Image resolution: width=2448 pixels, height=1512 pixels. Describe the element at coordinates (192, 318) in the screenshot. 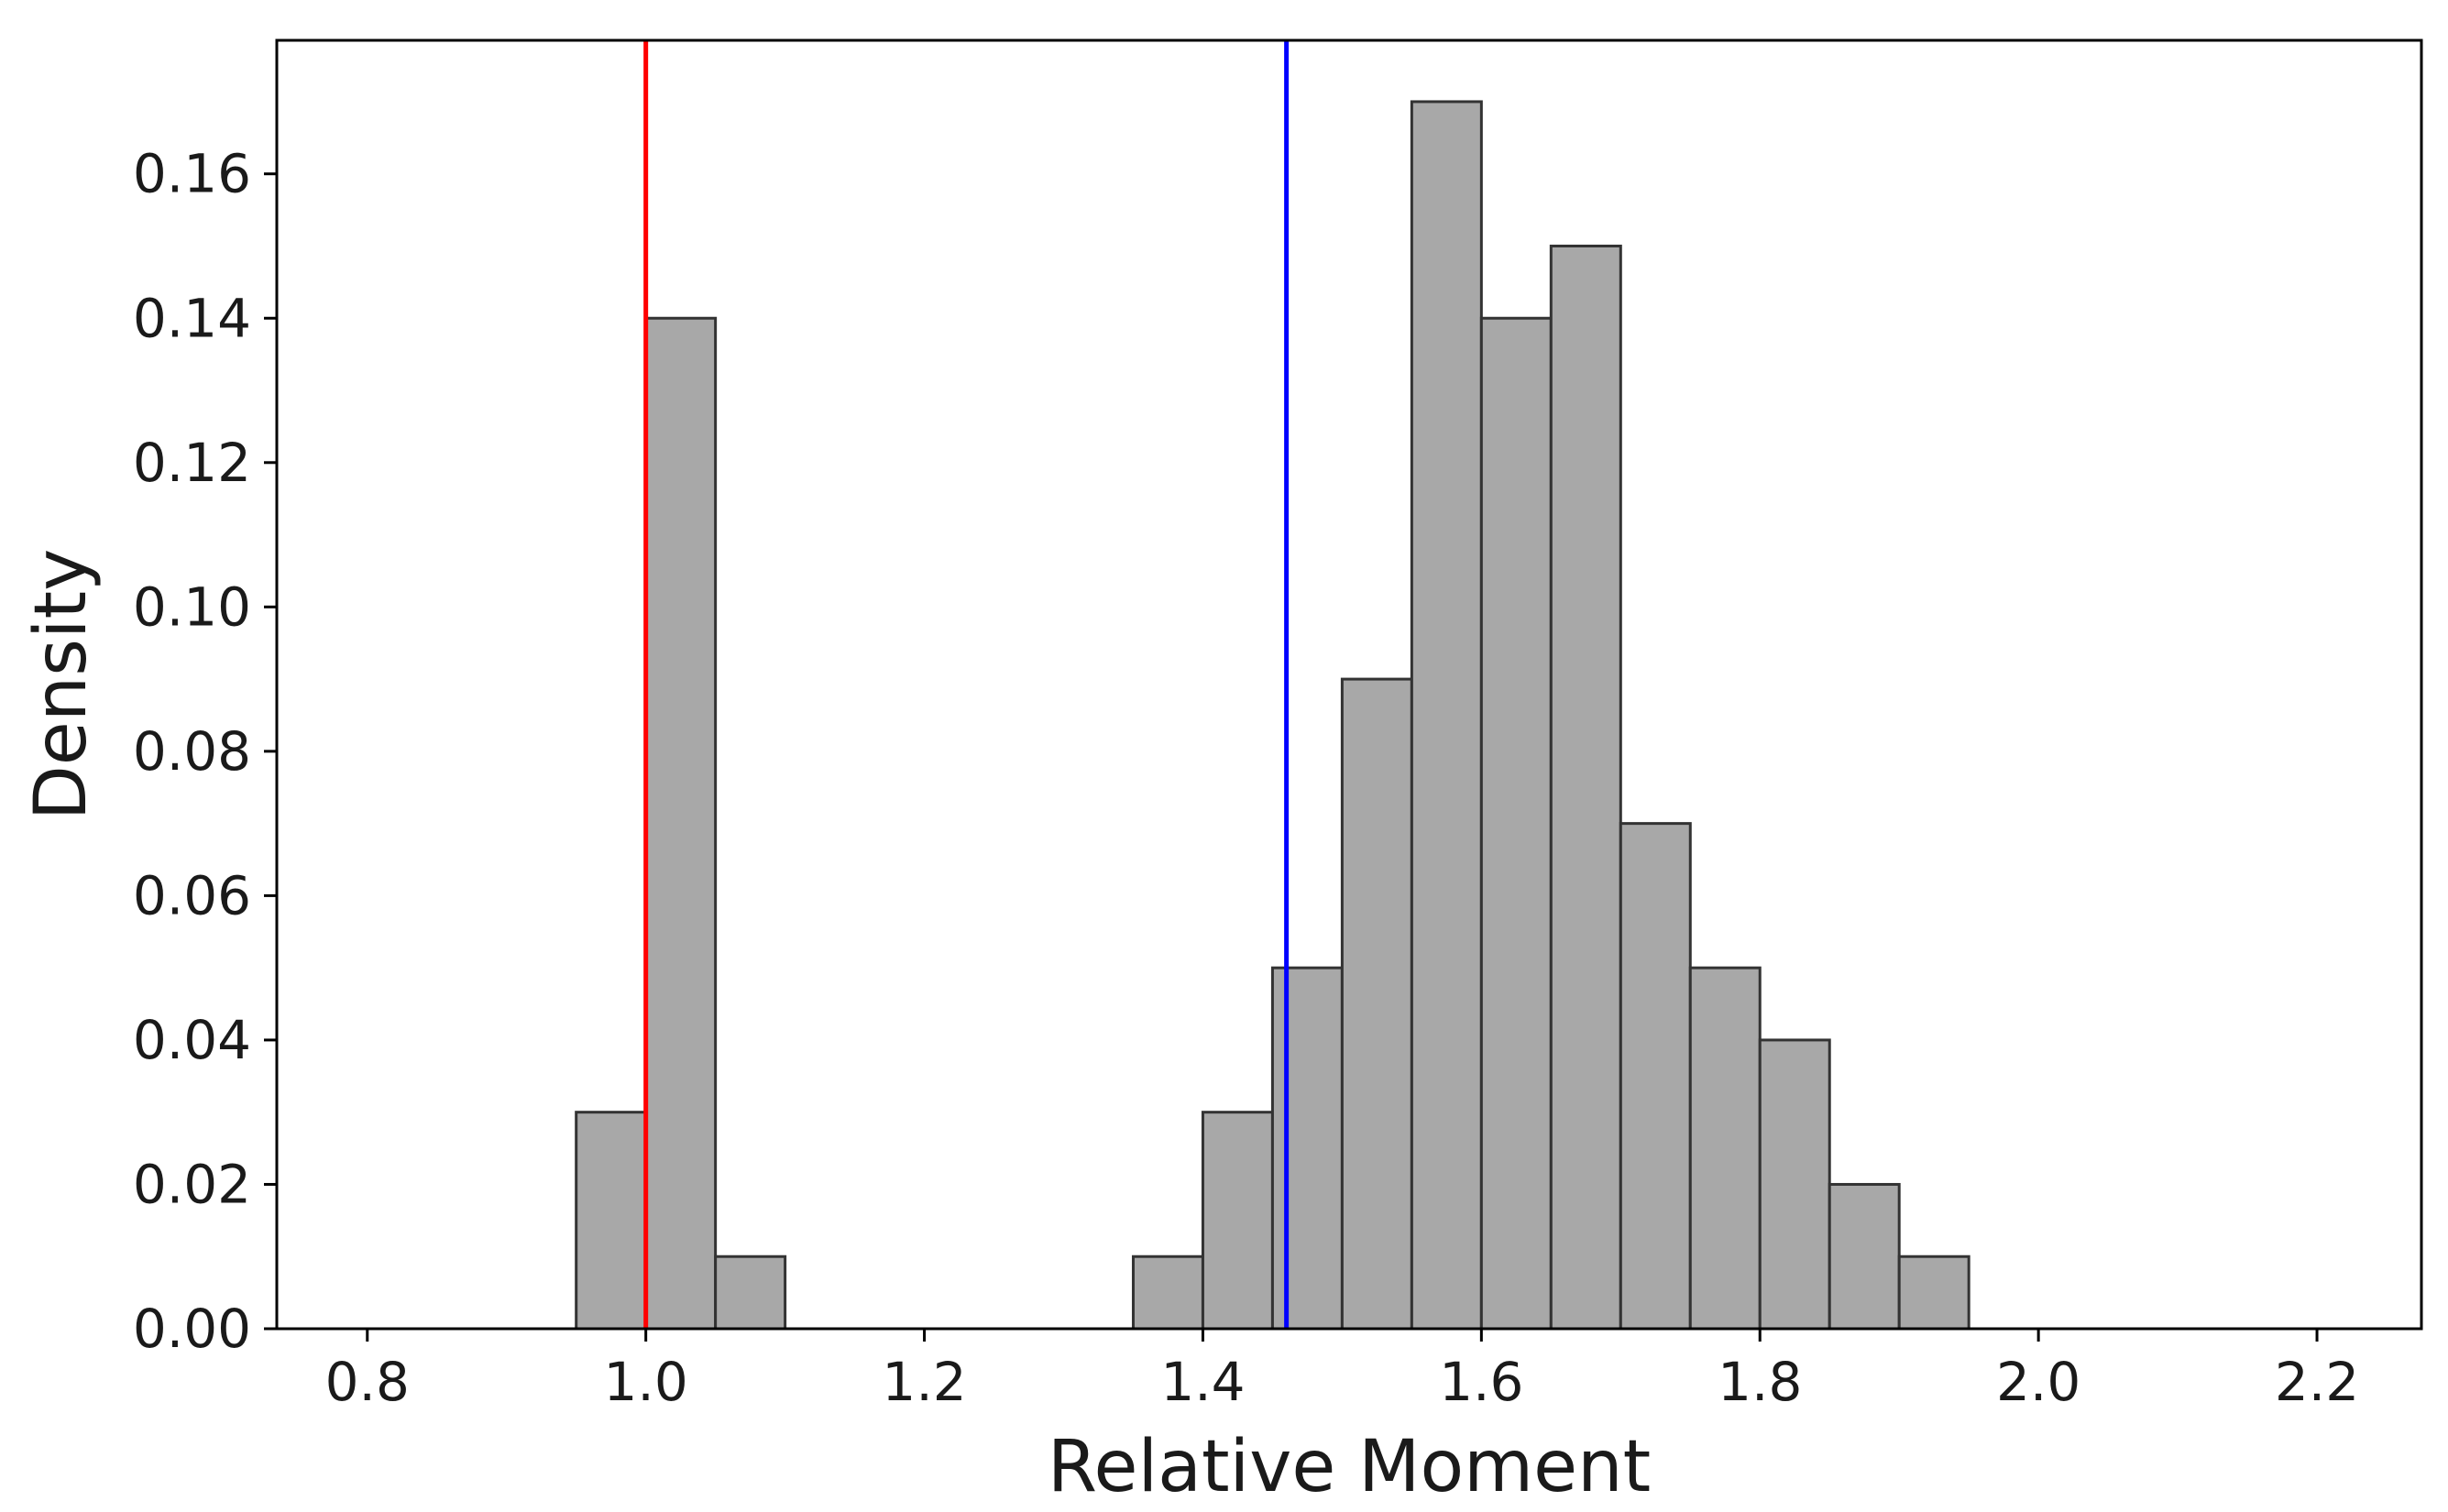

I see `y-tick-label: 0.14` at that location.